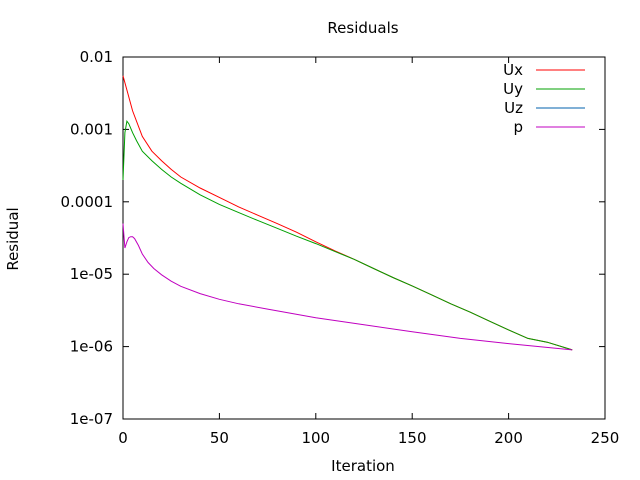 The height and width of the screenshot is (480, 640). What do you see at coordinates (412, 438) in the screenshot?
I see `x-tick-label: 150` at bounding box center [412, 438].